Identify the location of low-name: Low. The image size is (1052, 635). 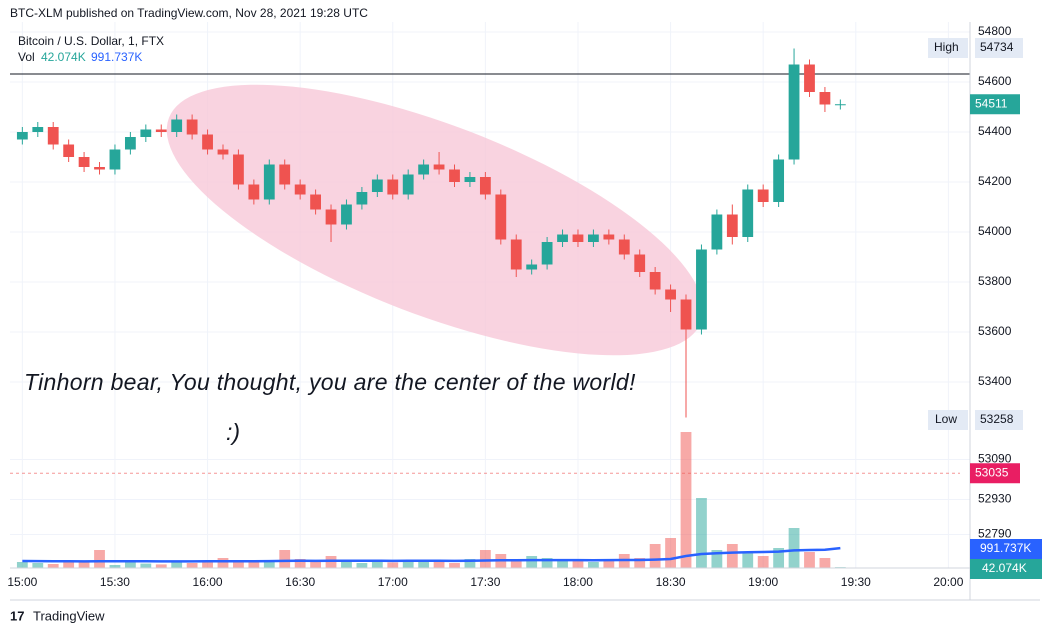
(946, 419).